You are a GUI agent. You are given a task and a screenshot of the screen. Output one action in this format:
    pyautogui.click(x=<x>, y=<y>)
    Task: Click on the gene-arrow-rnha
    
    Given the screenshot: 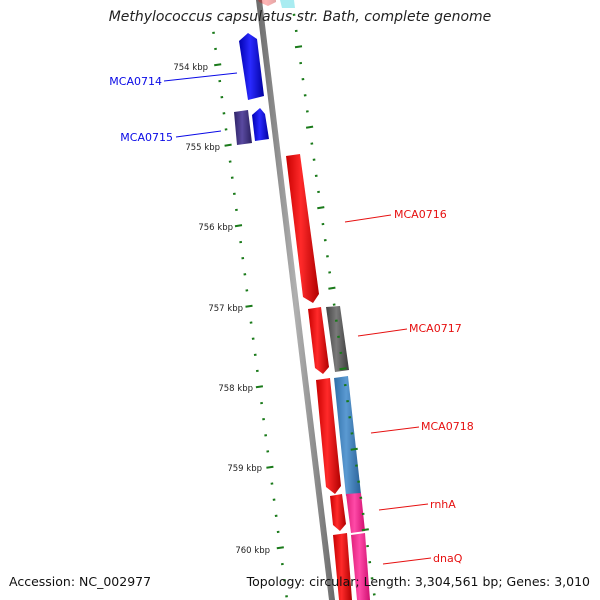 What is the action you would take?
    pyautogui.click(x=338, y=512)
    